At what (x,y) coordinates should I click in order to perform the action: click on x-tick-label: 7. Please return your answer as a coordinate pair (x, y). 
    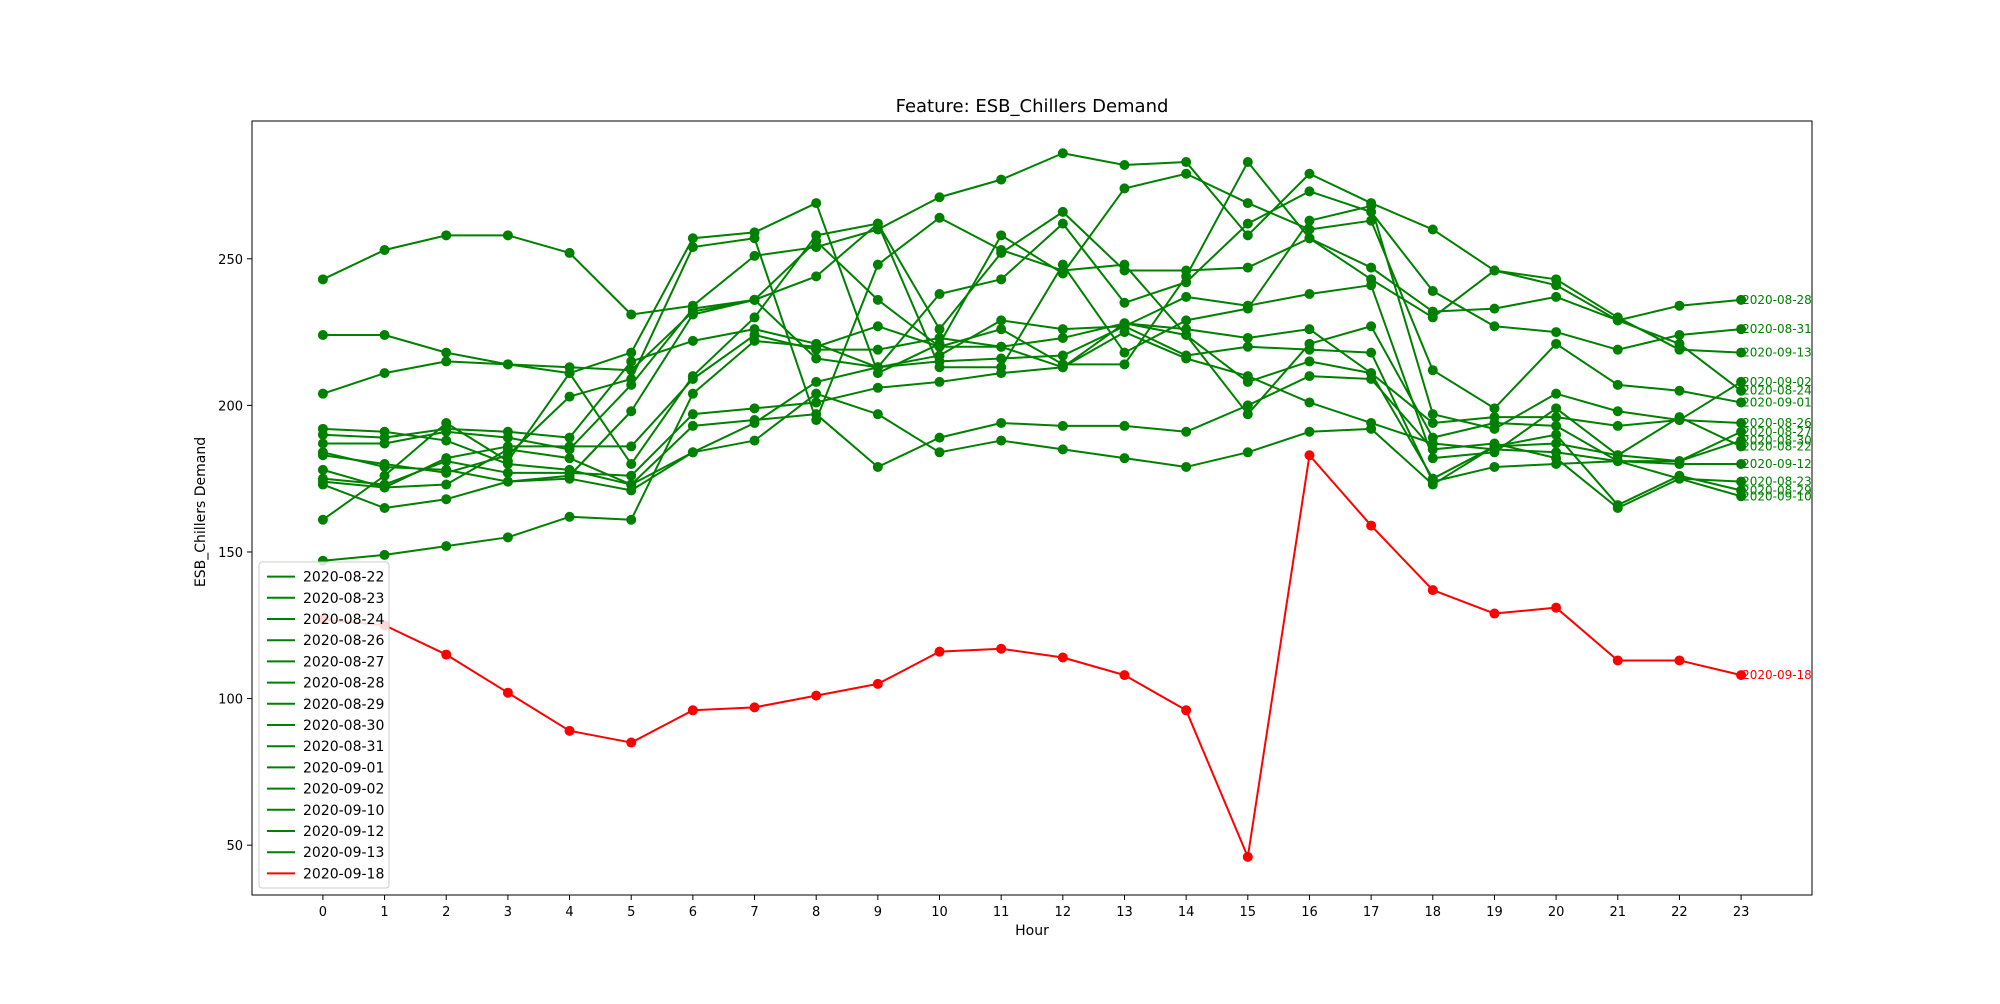
    Looking at the image, I should click on (754, 912).